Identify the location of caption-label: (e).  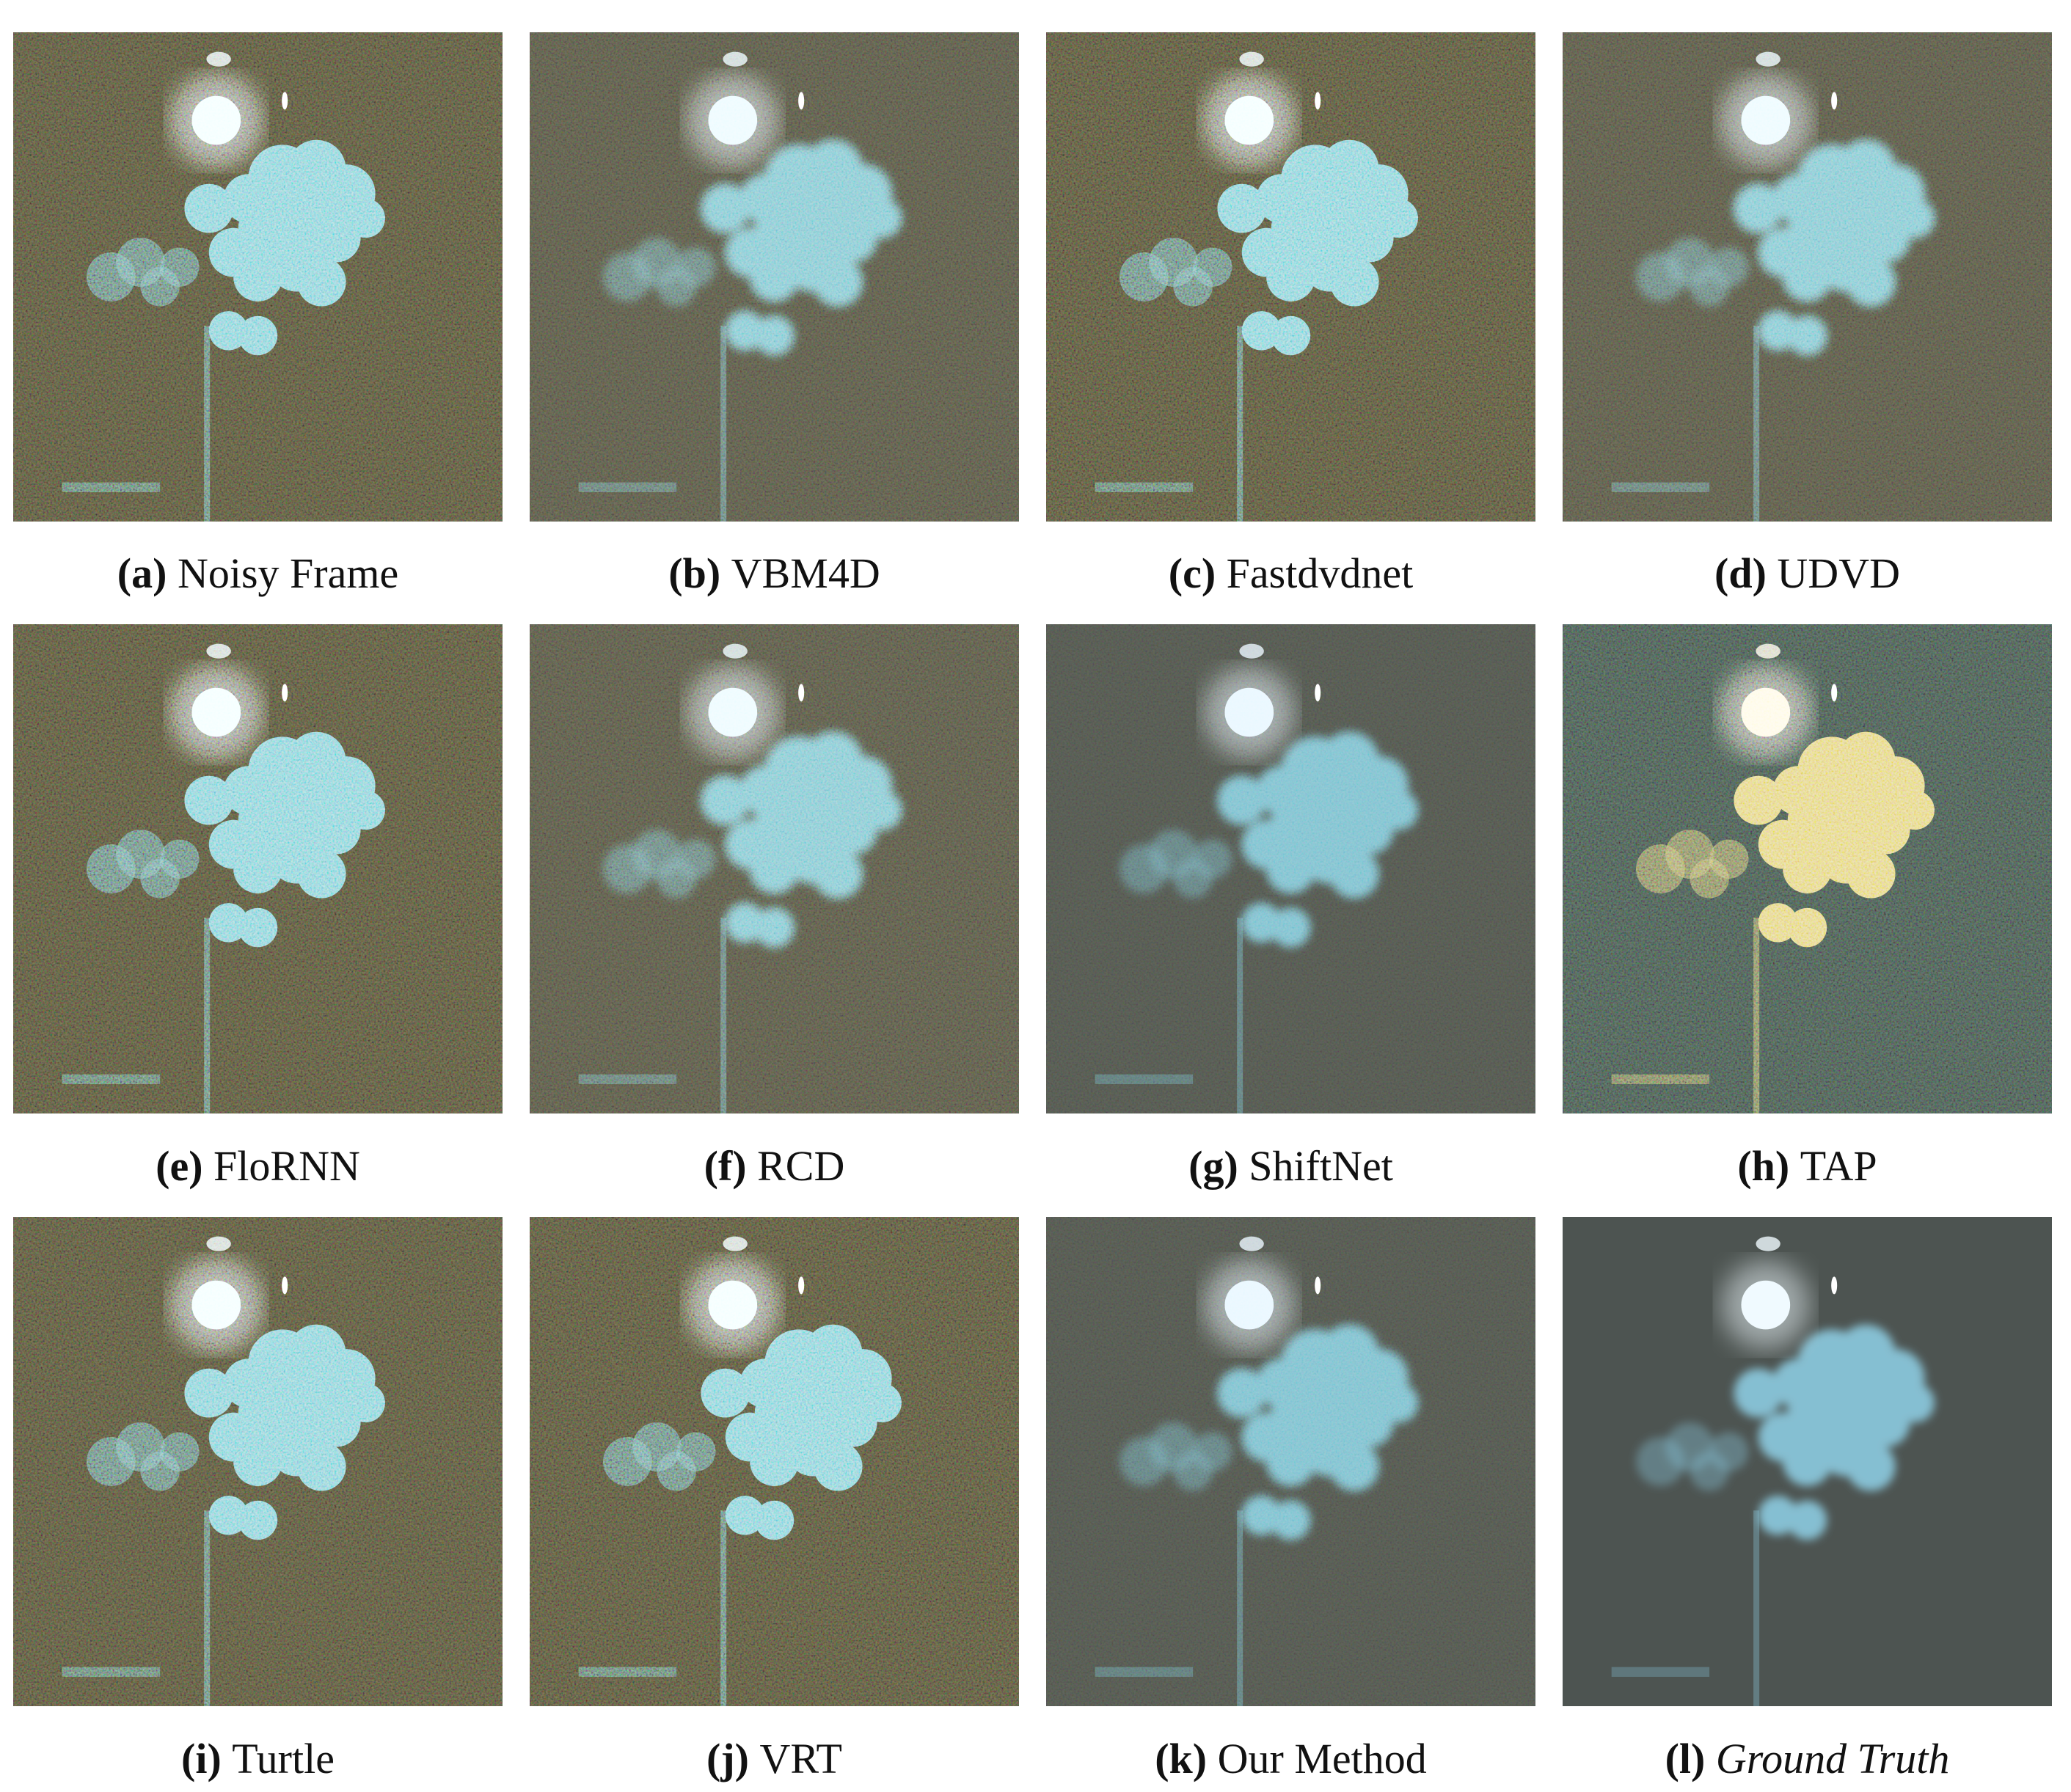
(179, 1166).